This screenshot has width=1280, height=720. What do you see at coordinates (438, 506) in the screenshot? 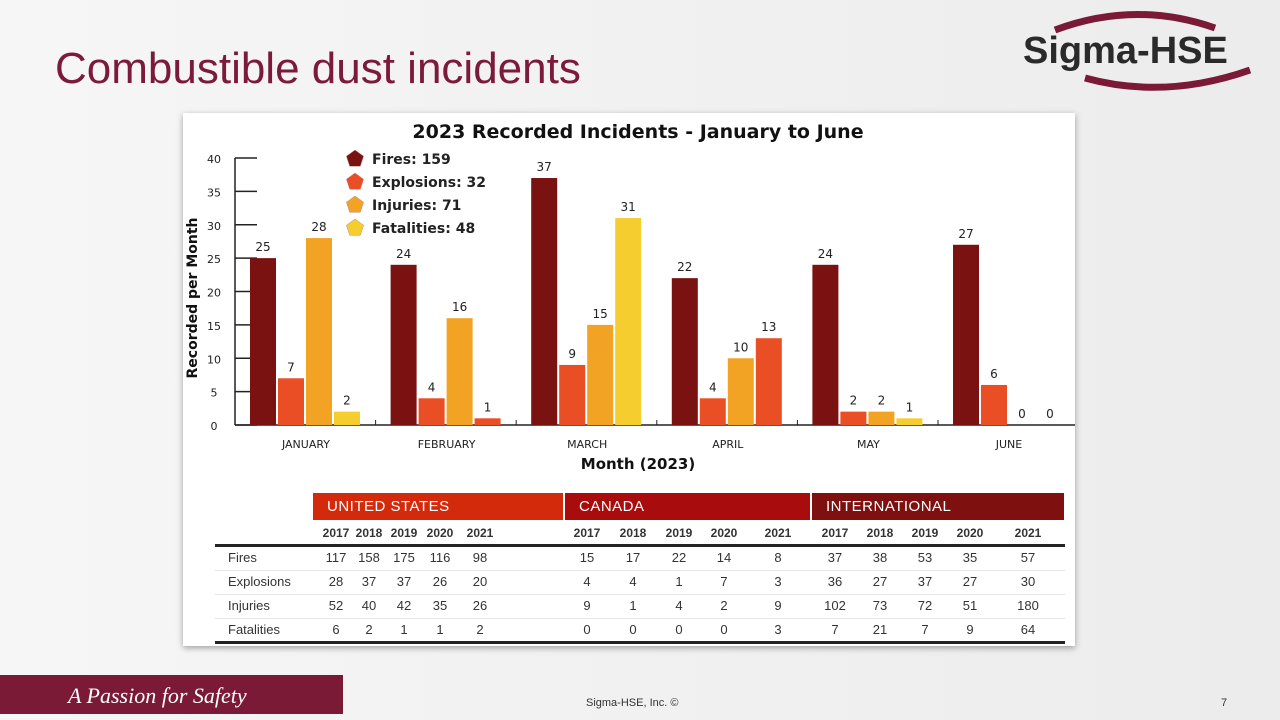
I see `table-group-header: UNITED STATES` at bounding box center [438, 506].